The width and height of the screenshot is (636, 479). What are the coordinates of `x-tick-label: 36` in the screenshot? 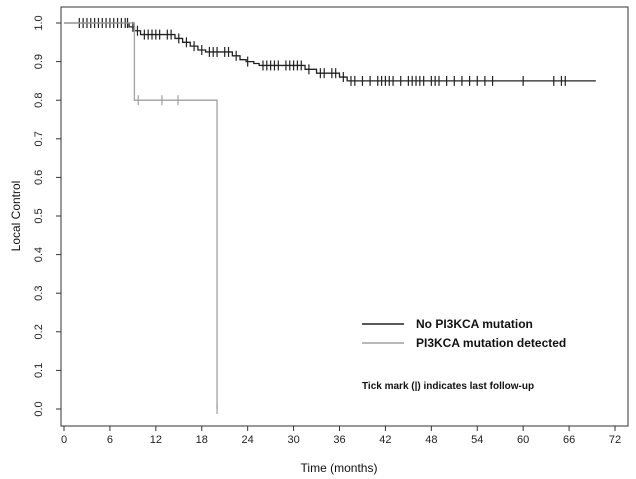 It's located at (339, 440).